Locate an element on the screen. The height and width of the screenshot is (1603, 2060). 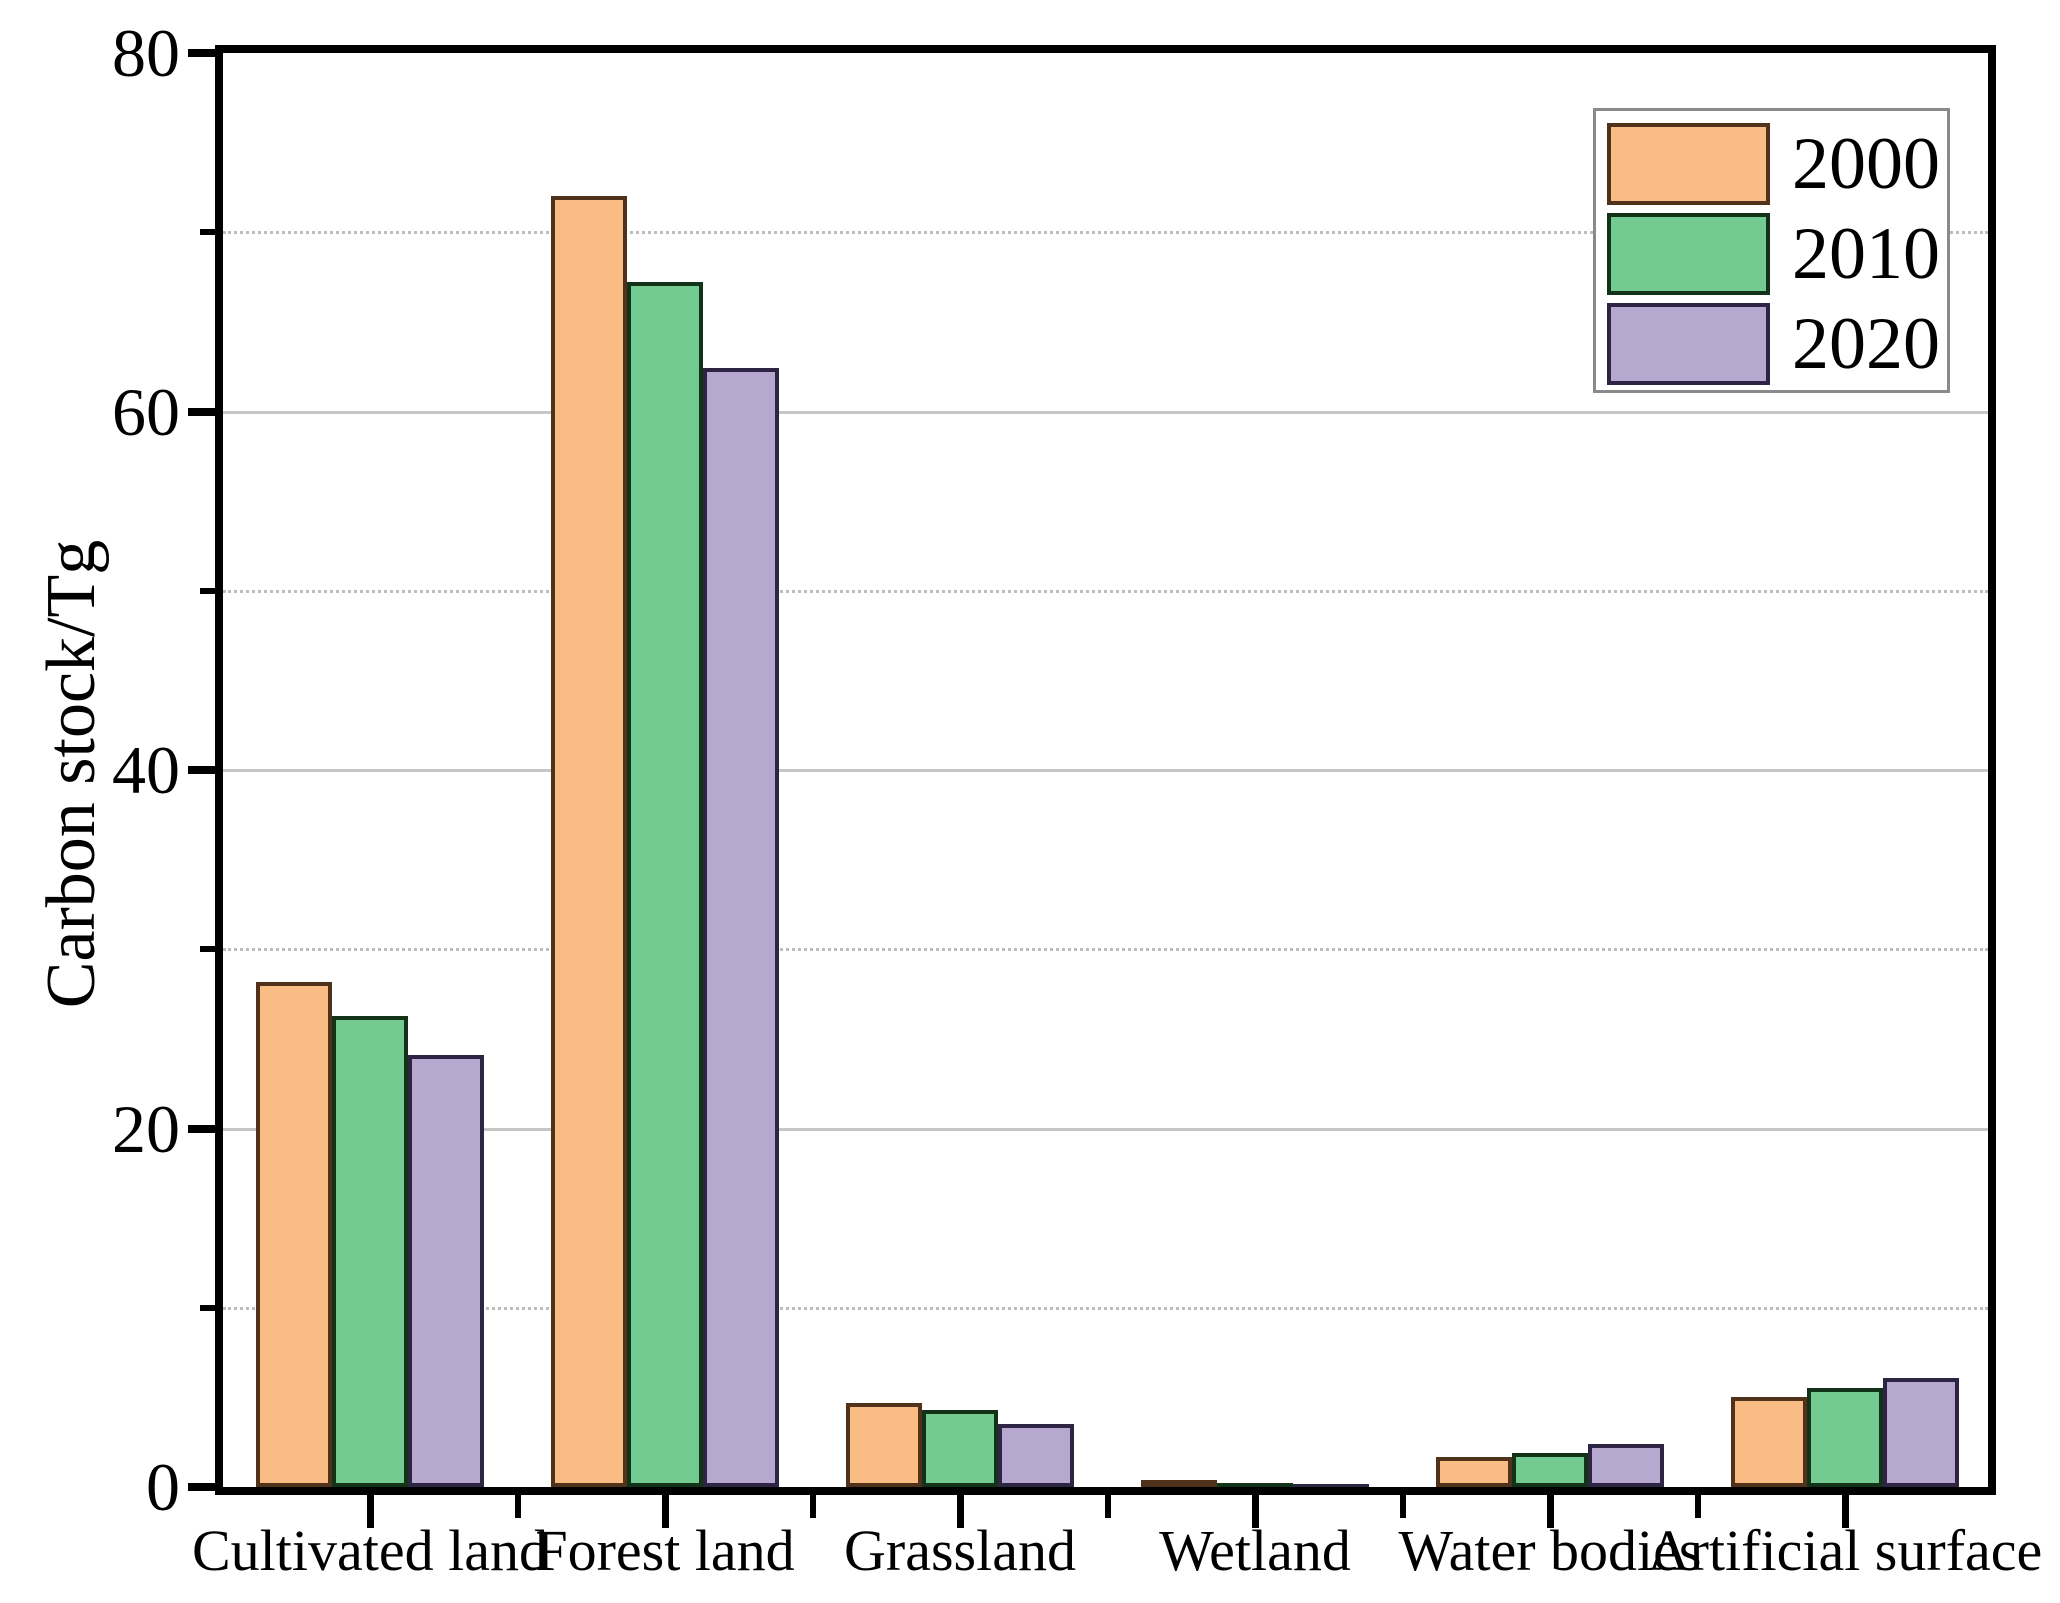
bar-artificial-surface-2010 is located at coordinates (1845, 1437).